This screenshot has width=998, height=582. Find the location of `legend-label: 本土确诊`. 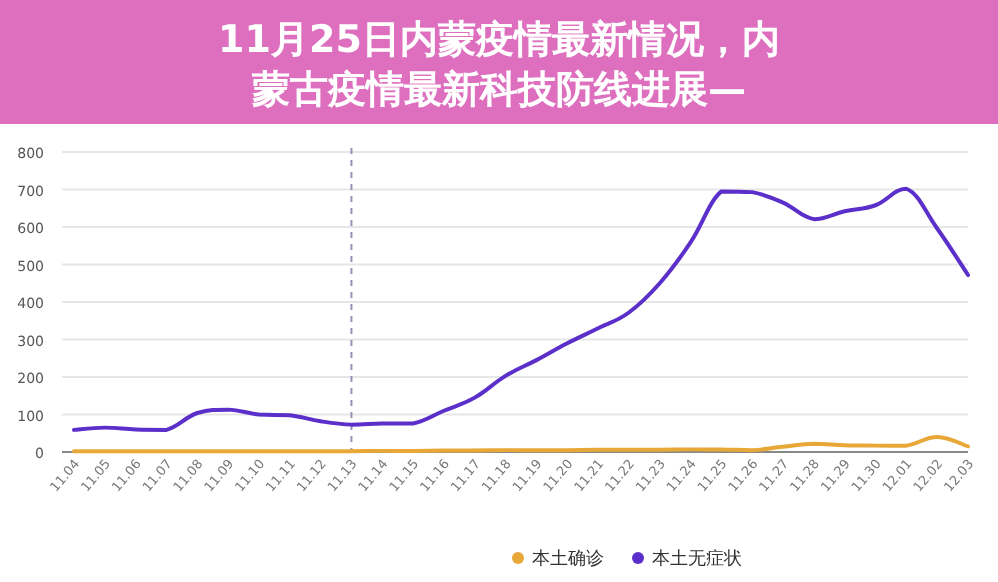

legend-label: 本土确诊 is located at coordinates (568, 559).